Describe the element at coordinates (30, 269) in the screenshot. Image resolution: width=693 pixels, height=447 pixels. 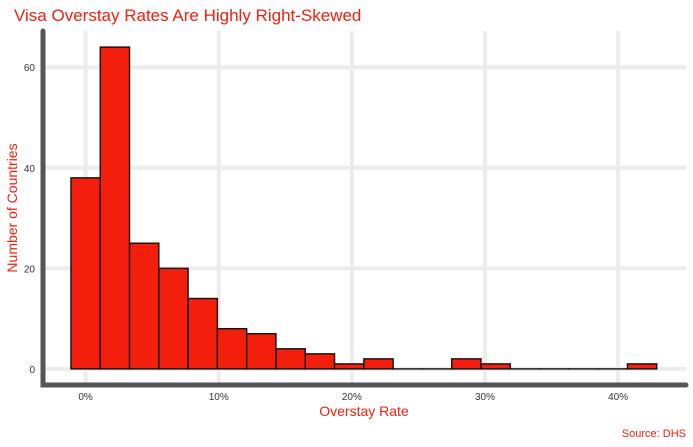
I see `y-tick-label: 20` at that location.